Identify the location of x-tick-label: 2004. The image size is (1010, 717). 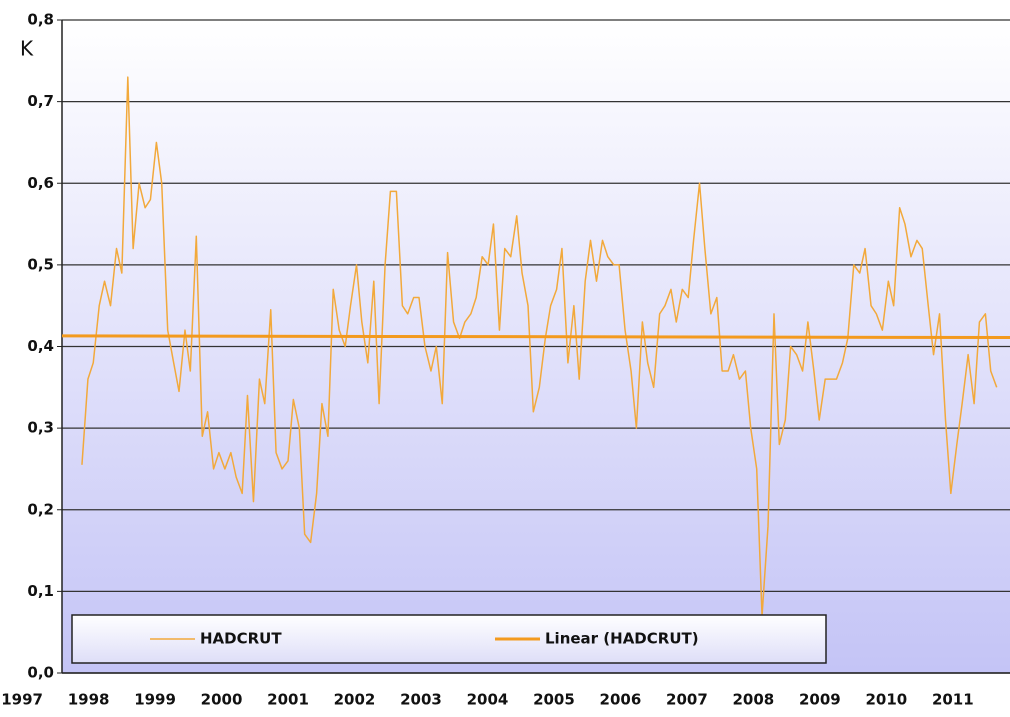
(488, 700).